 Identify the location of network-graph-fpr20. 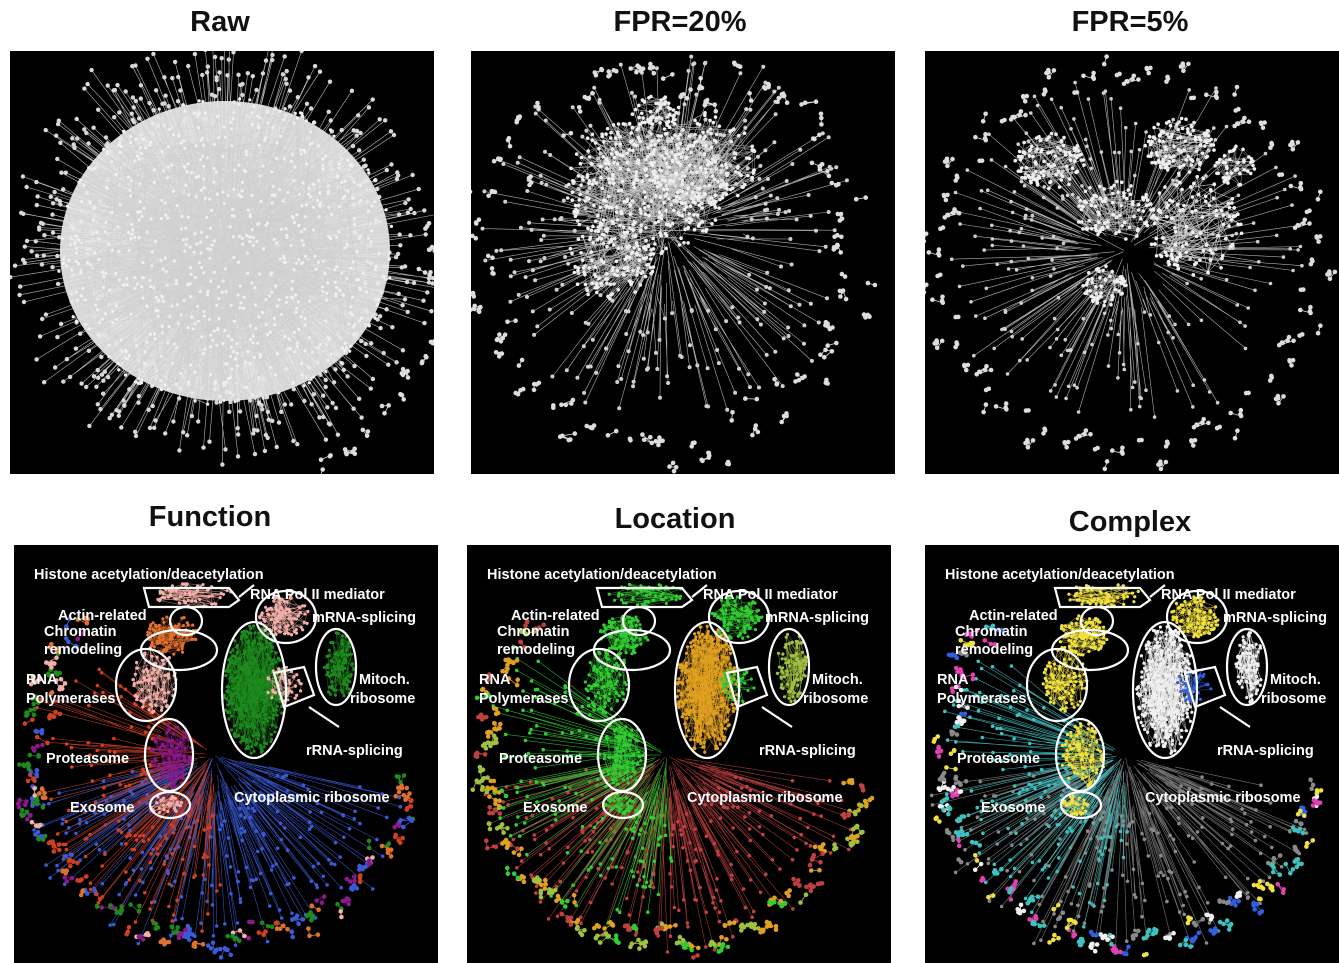
(674, 264).